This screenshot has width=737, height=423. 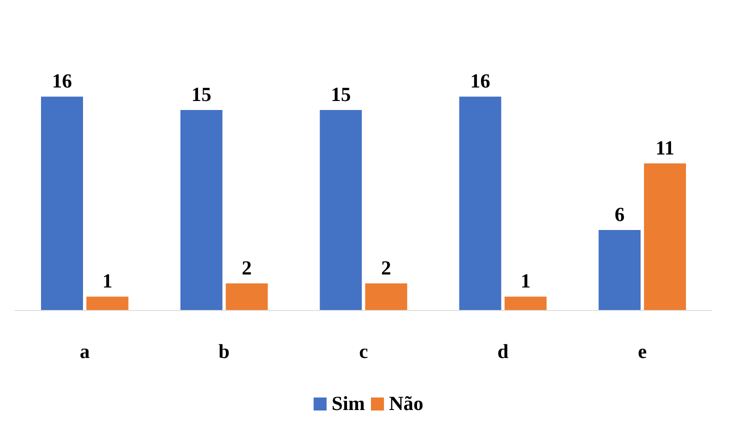 What do you see at coordinates (502, 352) in the screenshot?
I see `x-tick-label: d` at bounding box center [502, 352].